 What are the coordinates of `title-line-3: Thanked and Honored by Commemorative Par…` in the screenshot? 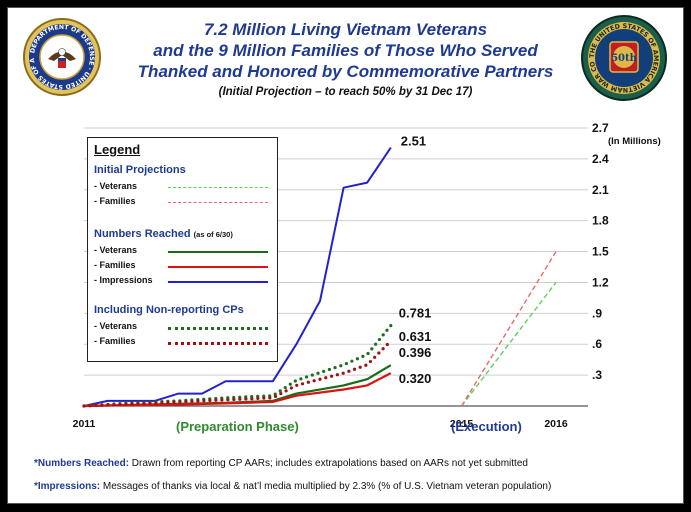 It's located at (345, 71).